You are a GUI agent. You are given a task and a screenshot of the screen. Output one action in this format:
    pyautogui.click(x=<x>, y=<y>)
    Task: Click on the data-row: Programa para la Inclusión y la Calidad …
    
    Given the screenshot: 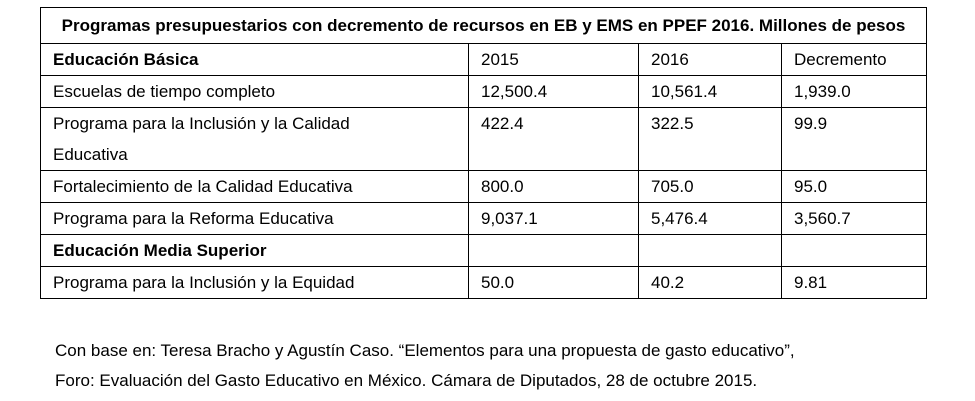 What is the action you would take?
    pyautogui.click(x=483, y=139)
    